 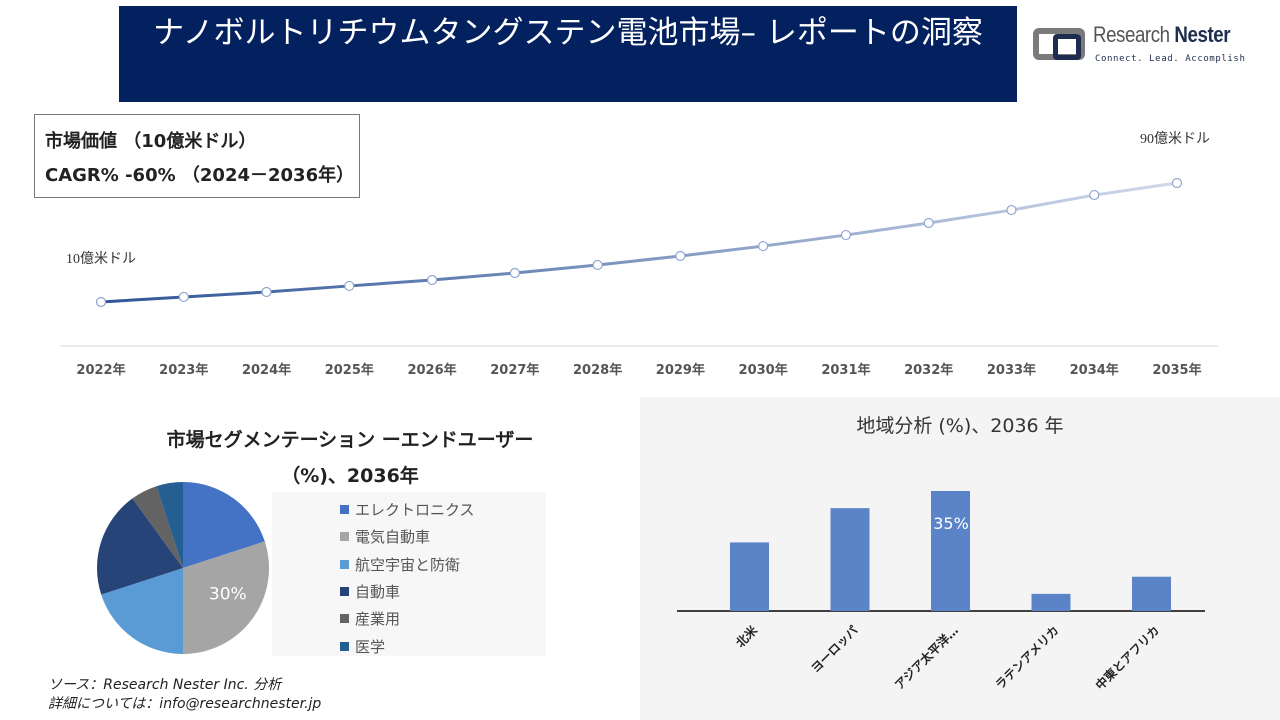 What do you see at coordinates (408, 564) in the screenshot?
I see `legend-label: 航空宇宙と防衛` at bounding box center [408, 564].